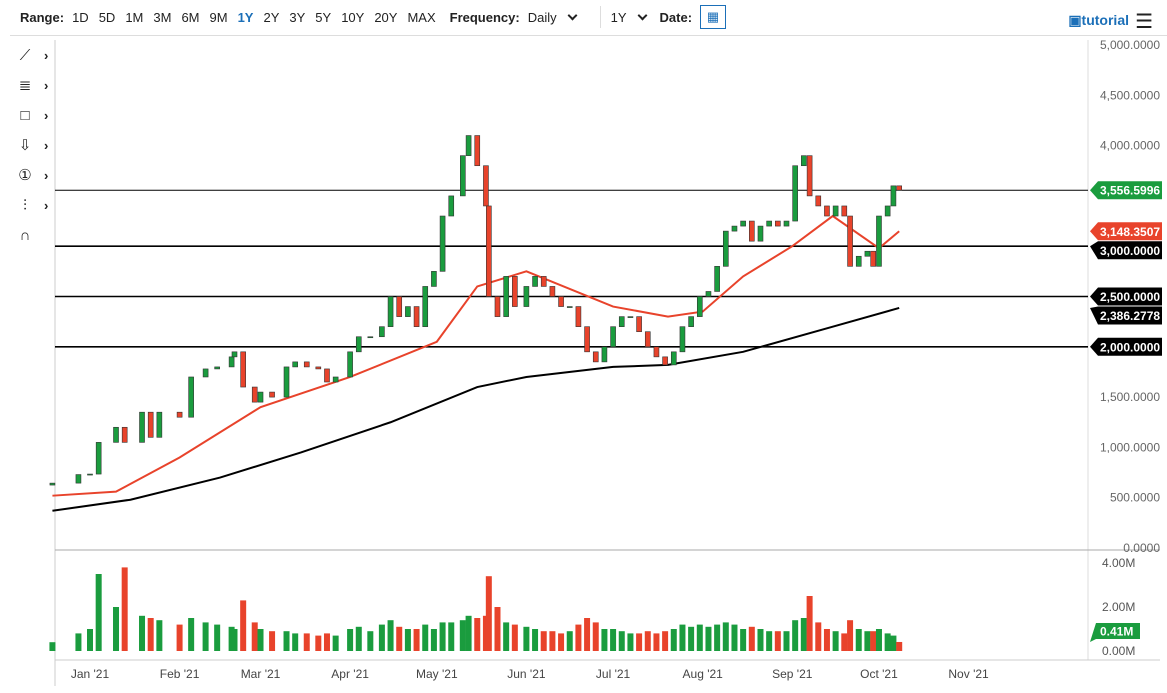 The width and height of the screenshot is (1167, 693). What do you see at coordinates (80, 17) in the screenshot?
I see `range-1d: 1D` at bounding box center [80, 17].